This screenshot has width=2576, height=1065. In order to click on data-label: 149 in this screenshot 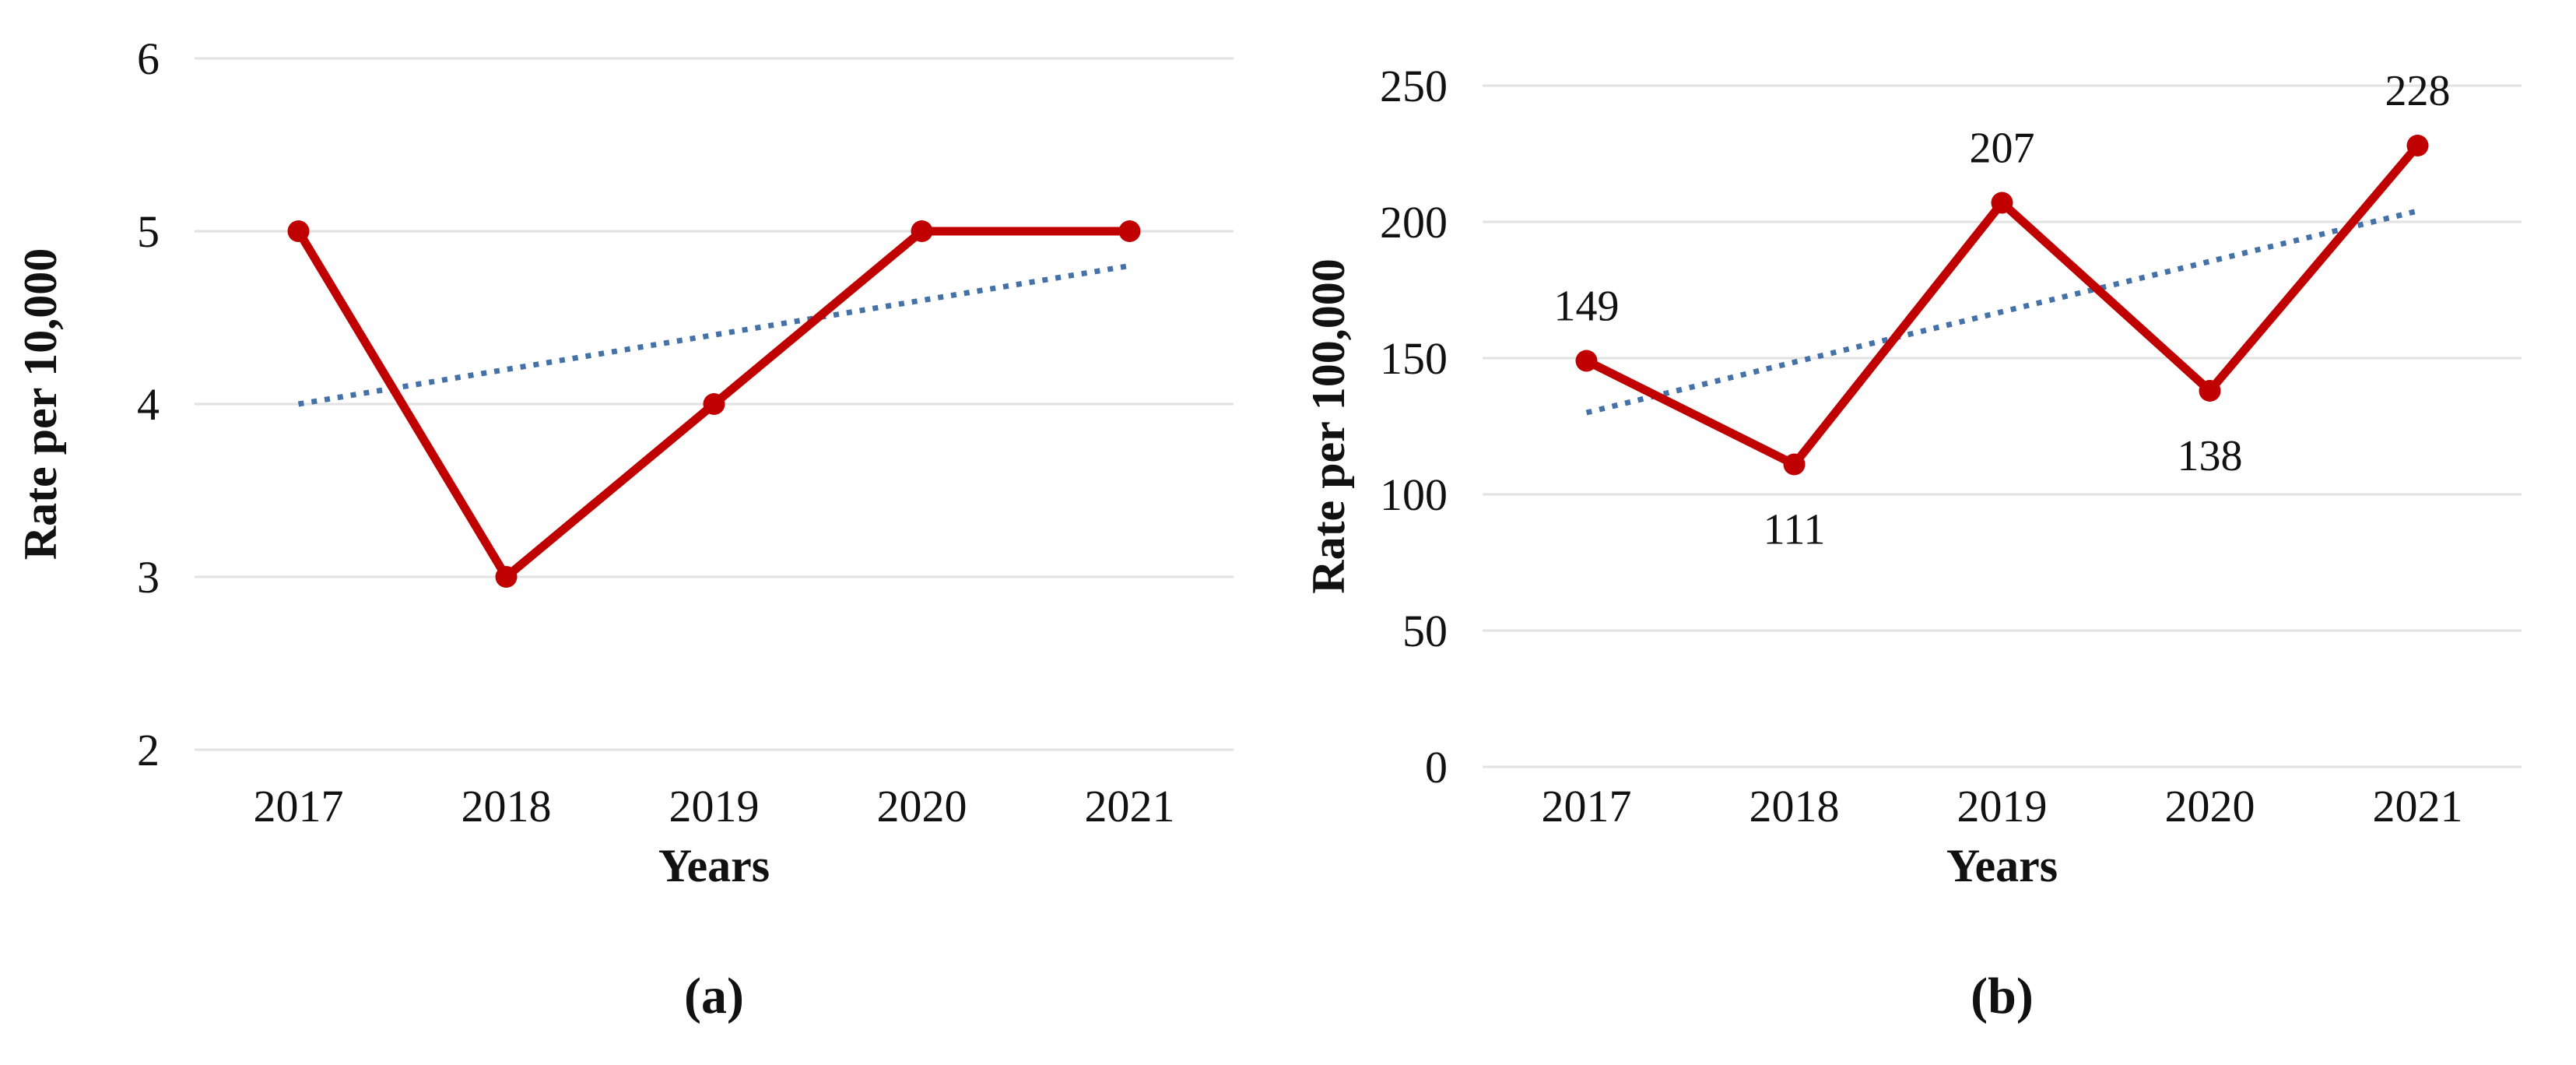, I will do `click(1587, 307)`.